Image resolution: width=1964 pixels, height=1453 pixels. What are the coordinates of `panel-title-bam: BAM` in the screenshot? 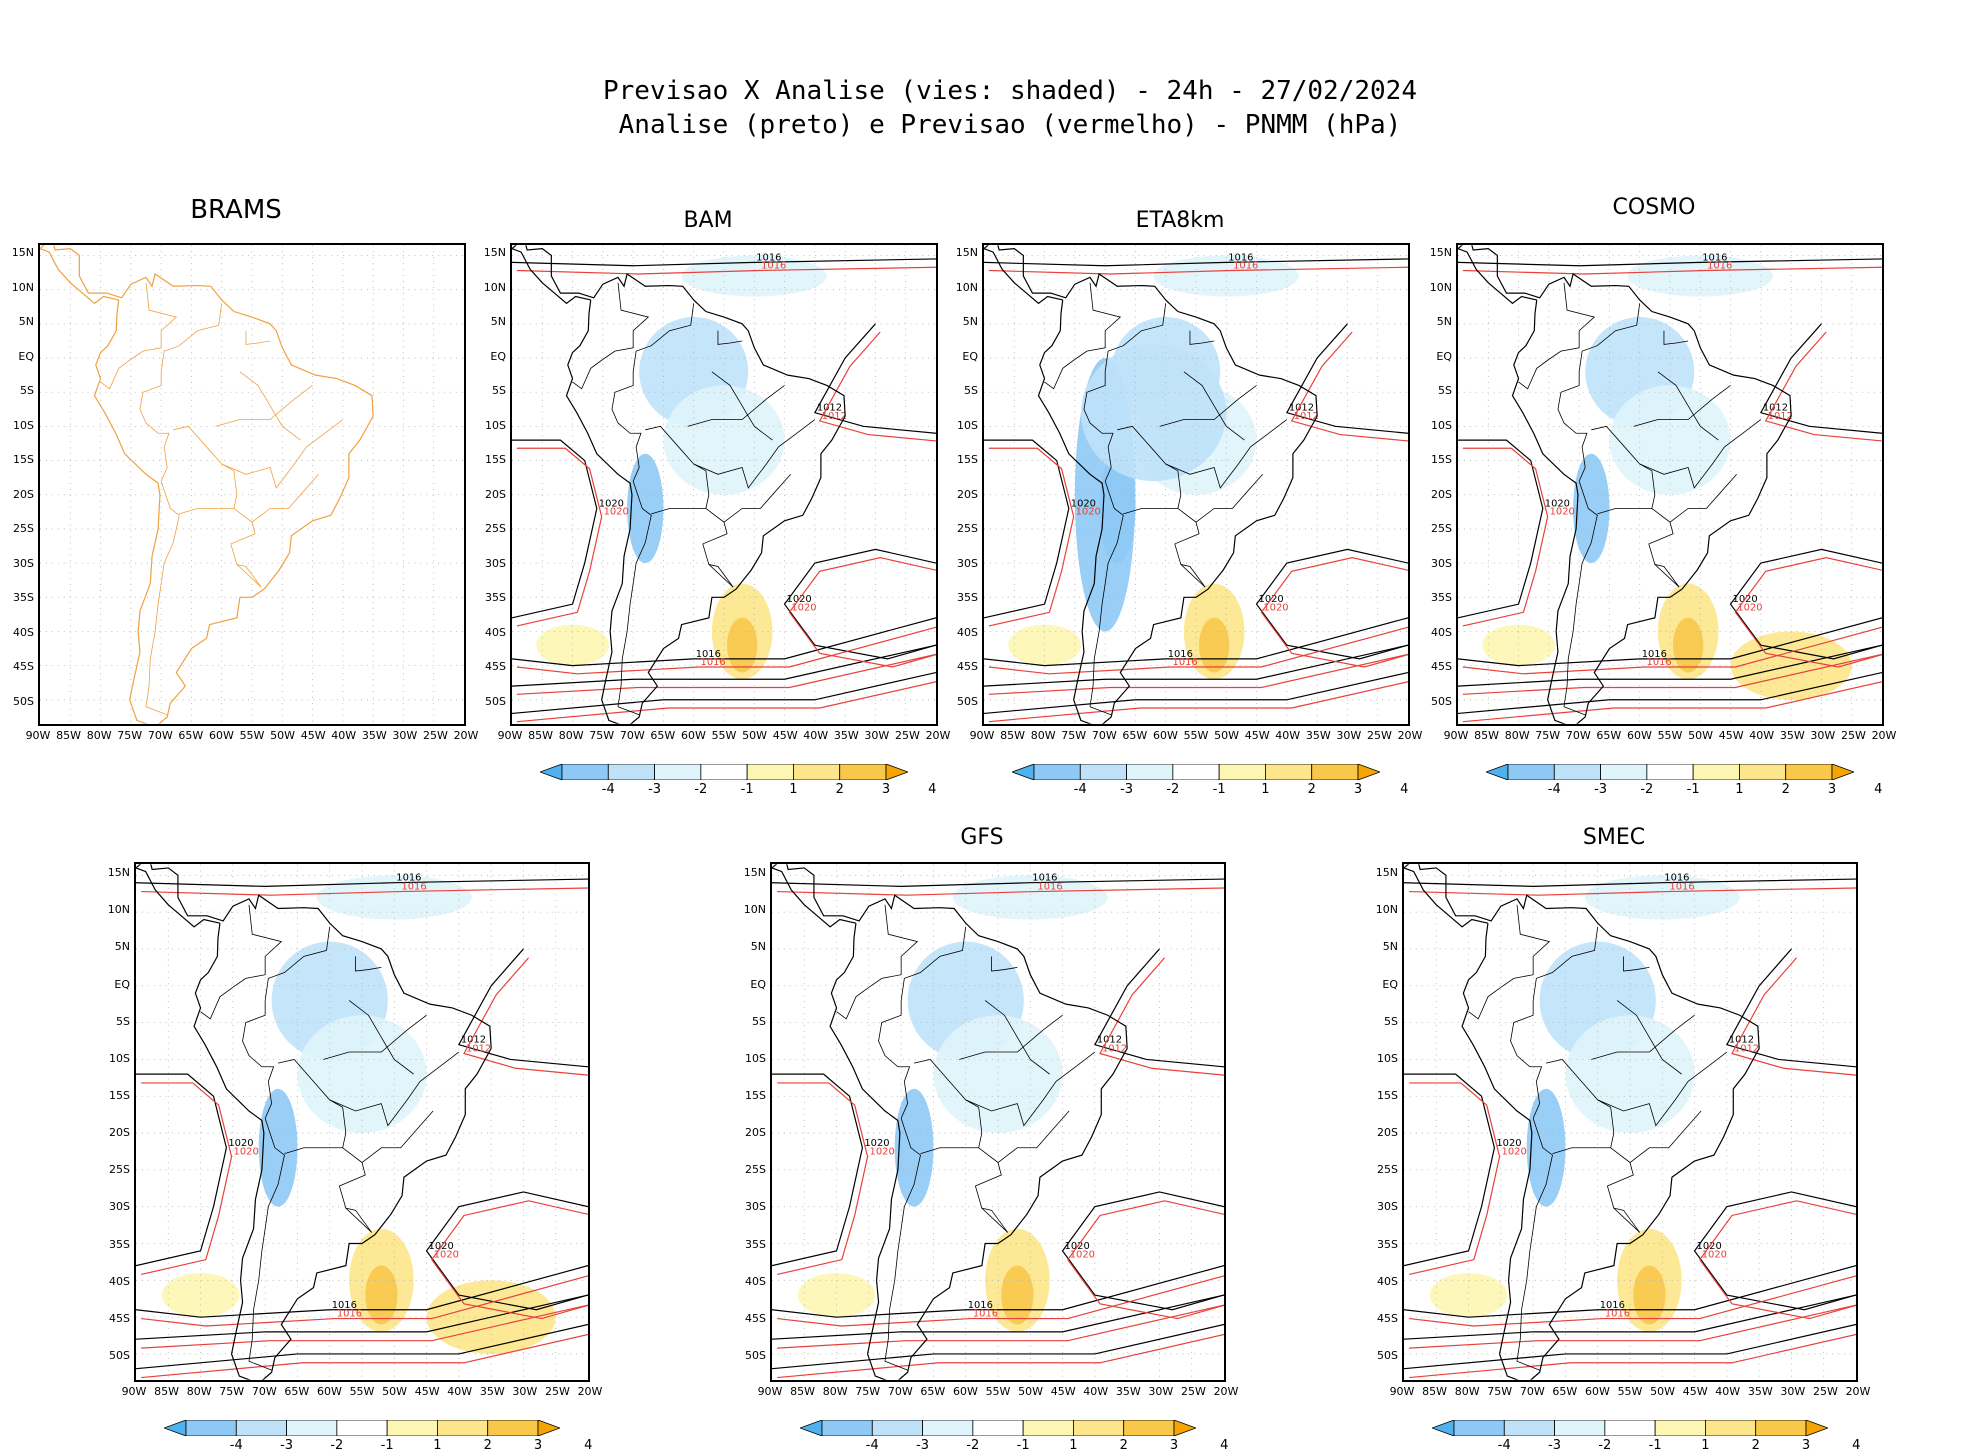 It's located at (708, 220).